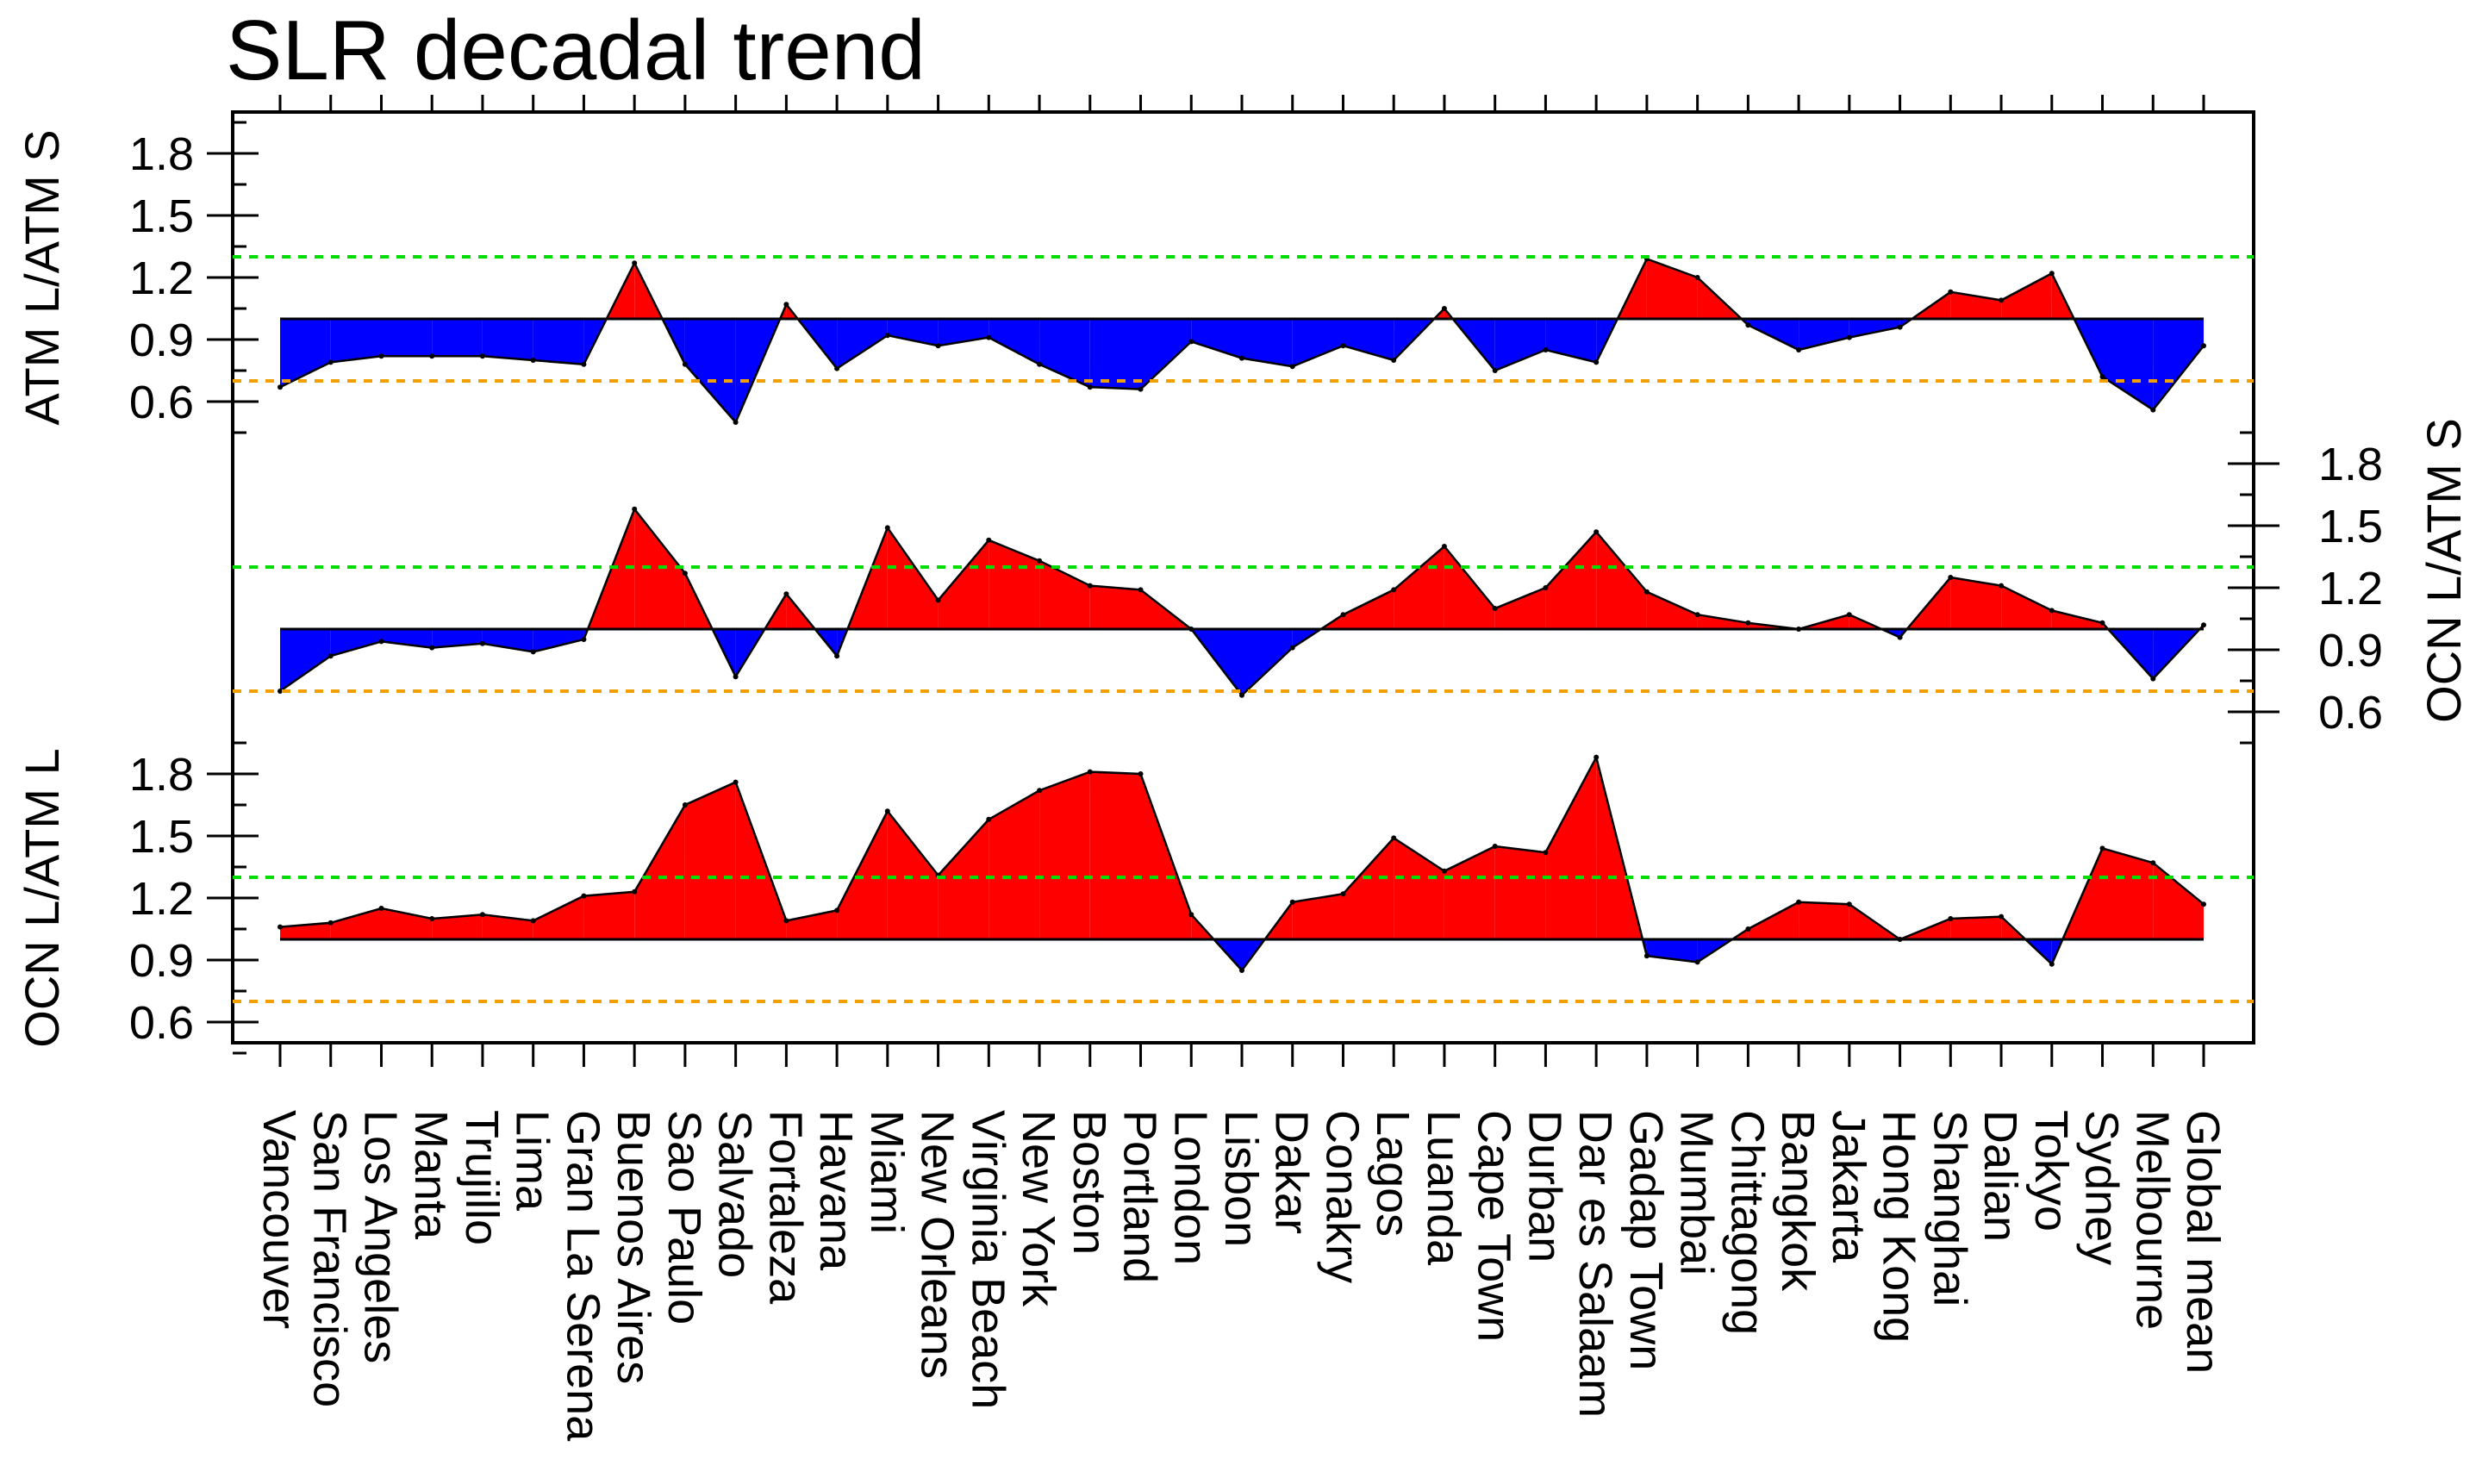 The width and height of the screenshot is (2476, 1484). What do you see at coordinates (1848, 1186) in the screenshot?
I see `xtick-label-31: Jakarta` at bounding box center [1848, 1186].